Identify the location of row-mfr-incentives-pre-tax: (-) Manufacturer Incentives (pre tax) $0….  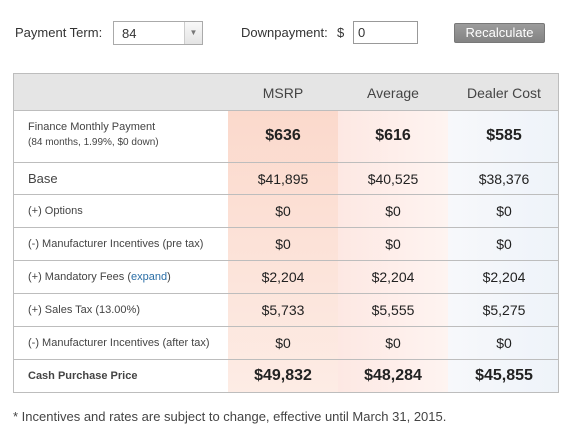
(286, 244).